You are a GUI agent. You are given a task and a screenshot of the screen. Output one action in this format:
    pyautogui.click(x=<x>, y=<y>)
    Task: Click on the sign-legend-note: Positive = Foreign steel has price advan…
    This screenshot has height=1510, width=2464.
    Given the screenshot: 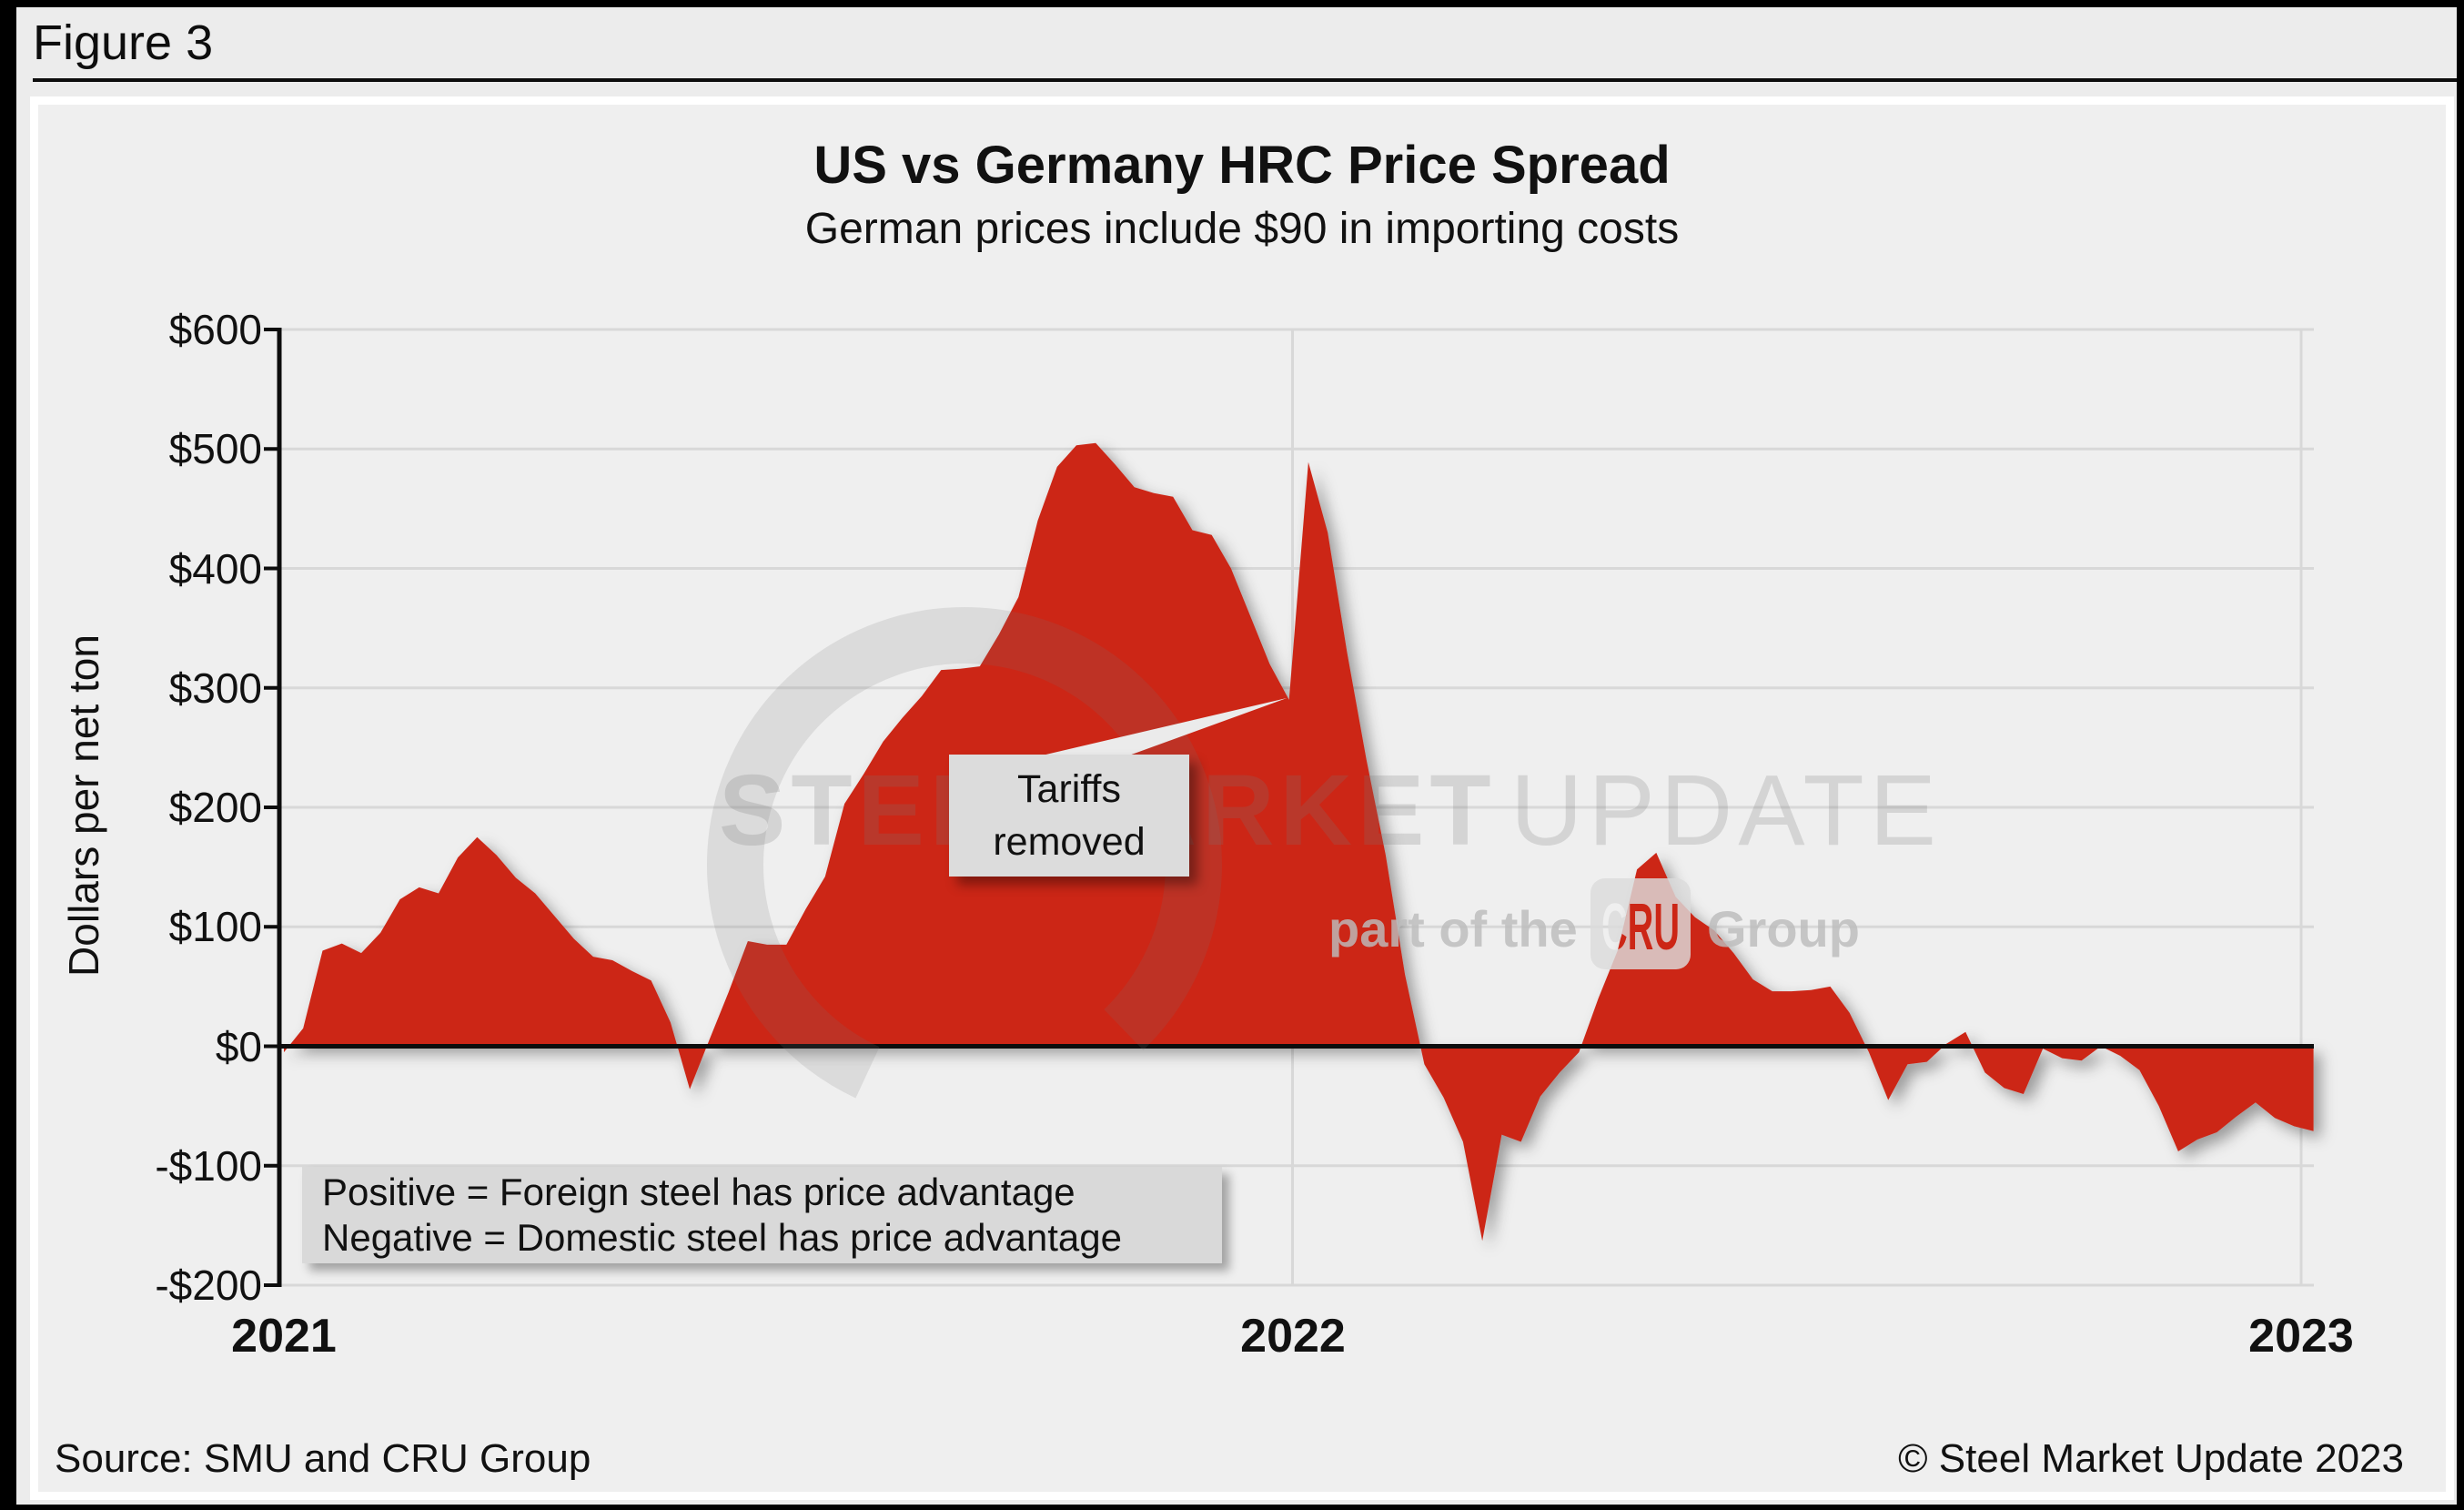 What is the action you would take?
    pyautogui.click(x=762, y=1215)
    